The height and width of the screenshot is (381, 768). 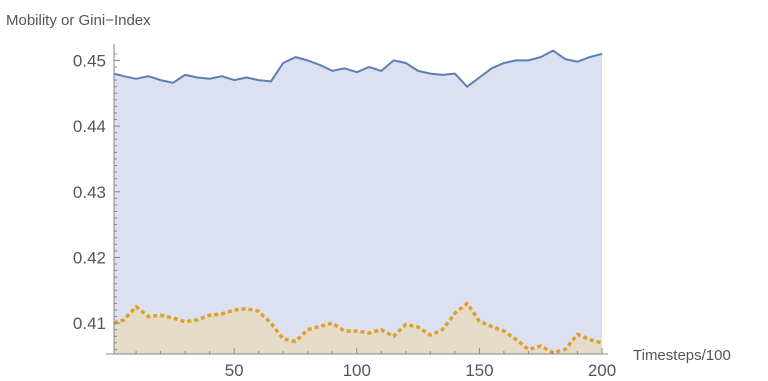 I want to click on y-tick-label: 0.43, so click(x=89, y=192).